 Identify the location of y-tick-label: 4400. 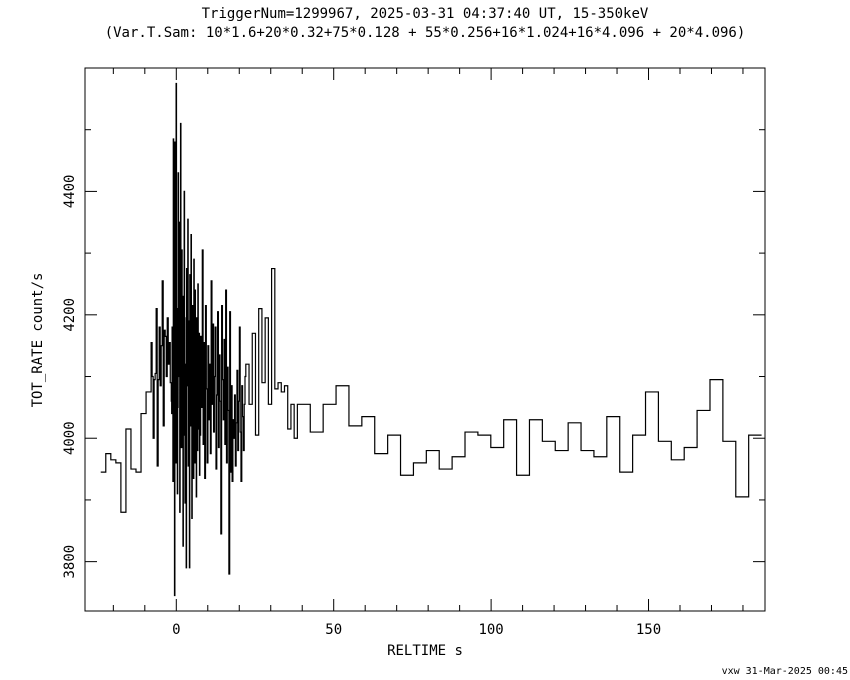
(70, 192).